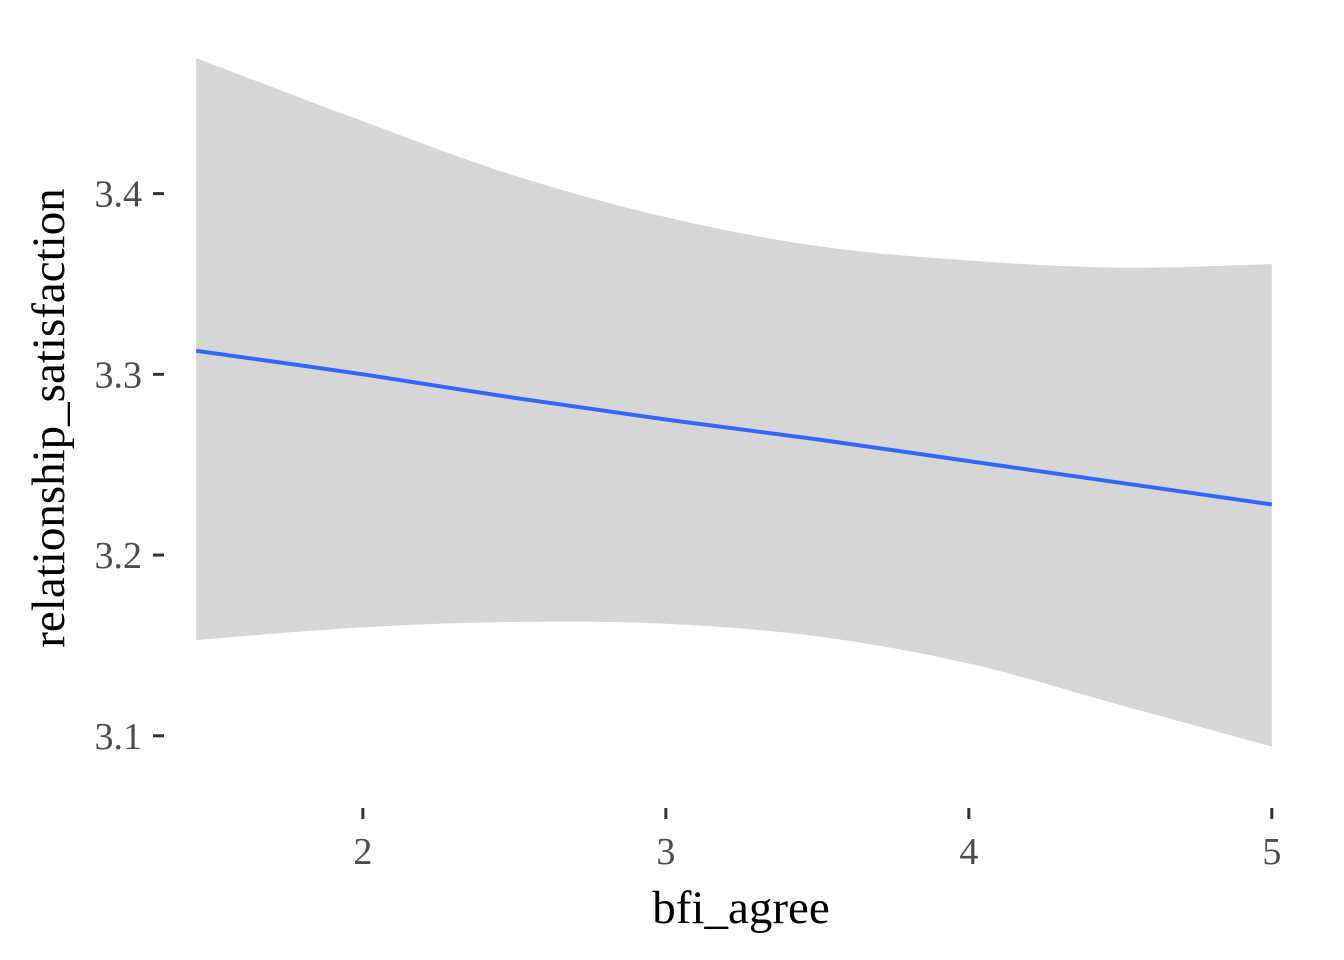 The width and height of the screenshot is (1344, 960). Describe the element at coordinates (362, 852) in the screenshot. I see `x-tick-label: 2` at that location.